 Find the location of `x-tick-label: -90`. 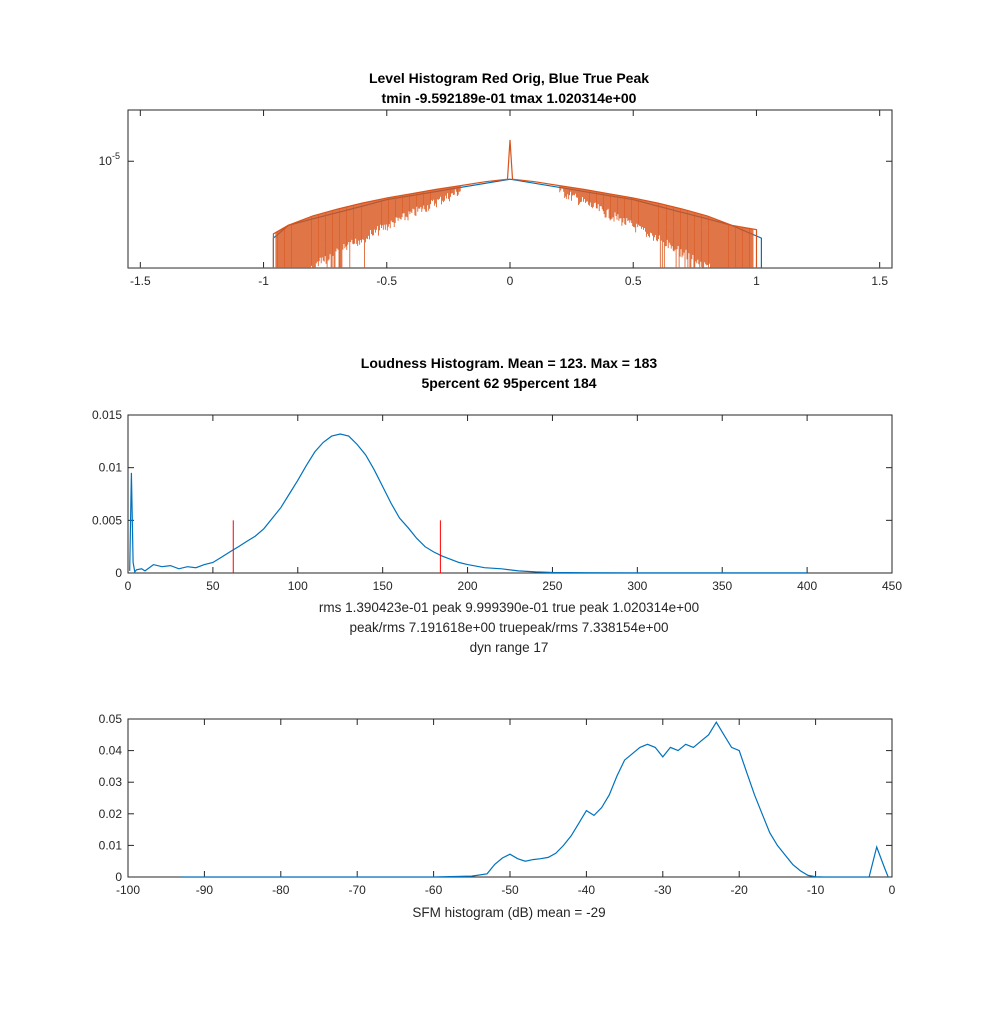

x-tick-label: -90 is located at coordinates (205, 890).